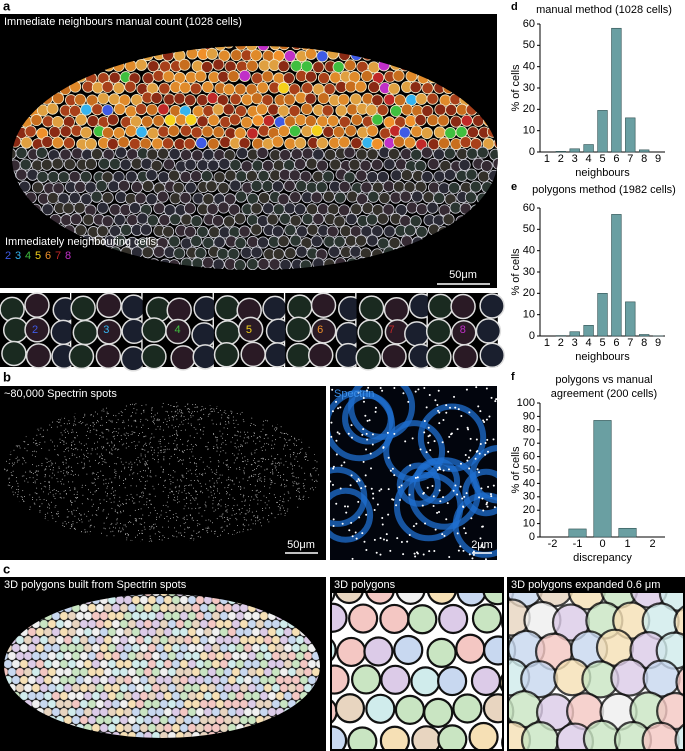  What do you see at coordinates (602, 159) in the screenshot?
I see `x-tick-label: 5` at bounding box center [602, 159].